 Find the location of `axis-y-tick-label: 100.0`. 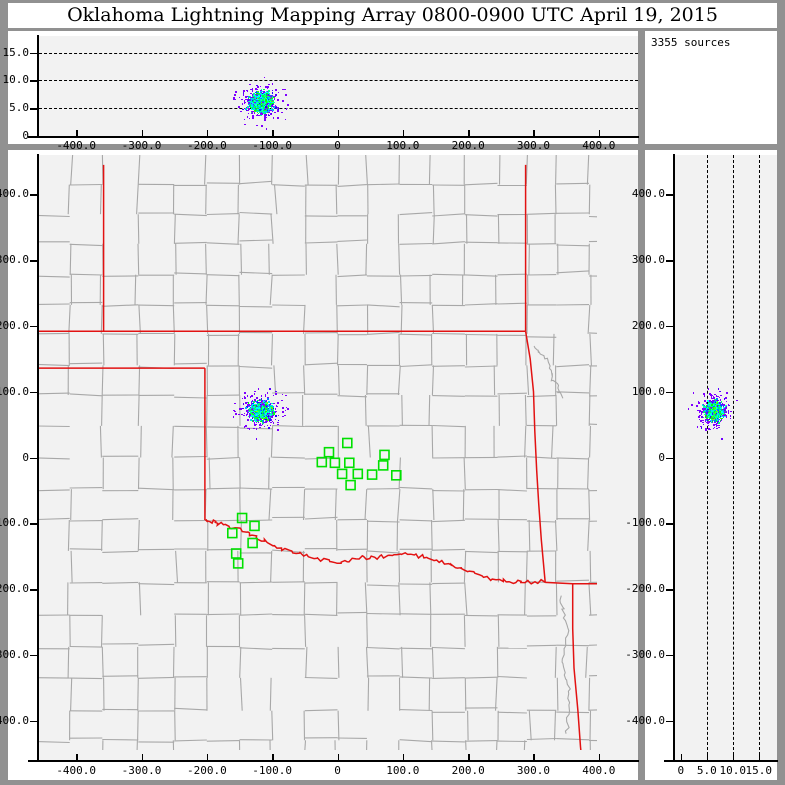

axis-y-tick-label: 100.0 is located at coordinates (648, 391).